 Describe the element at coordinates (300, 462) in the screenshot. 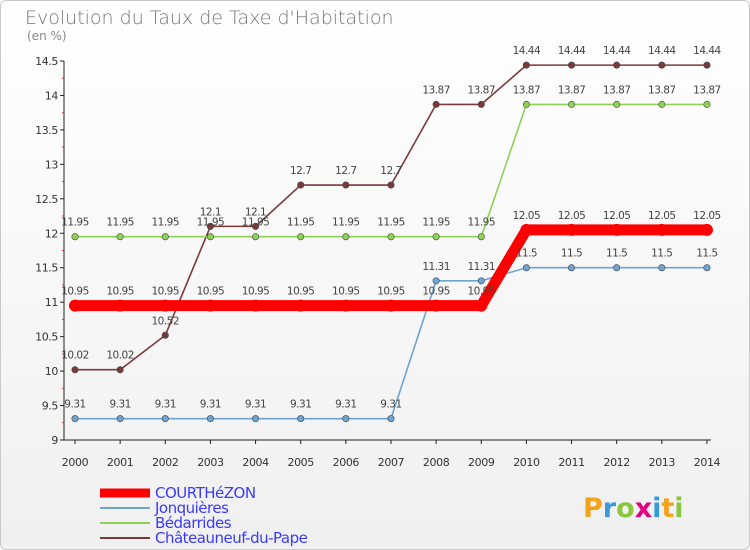

I see `x-tick-label: 2005` at that location.